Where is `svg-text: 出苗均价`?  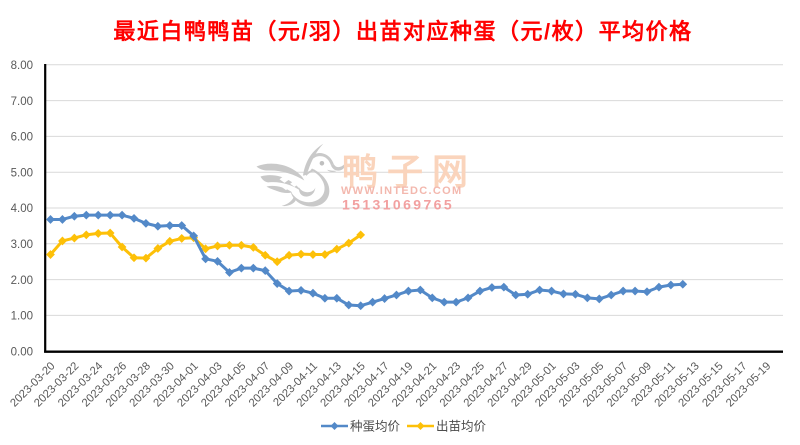 svg-text: 出苗均价 is located at coordinates (461, 427).